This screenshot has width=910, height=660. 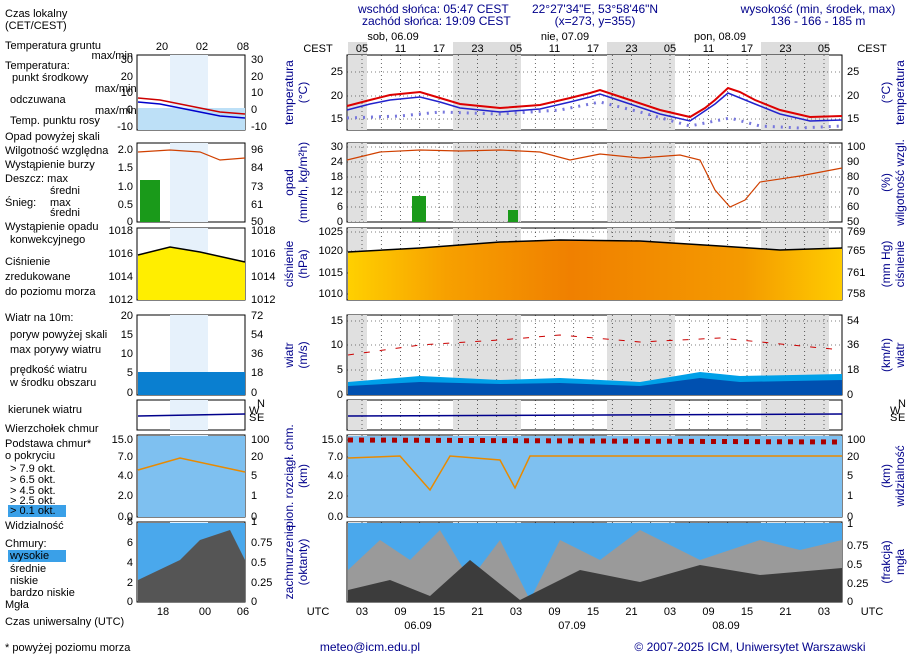 I want to click on small-hour: 02, so click(x=202, y=47).